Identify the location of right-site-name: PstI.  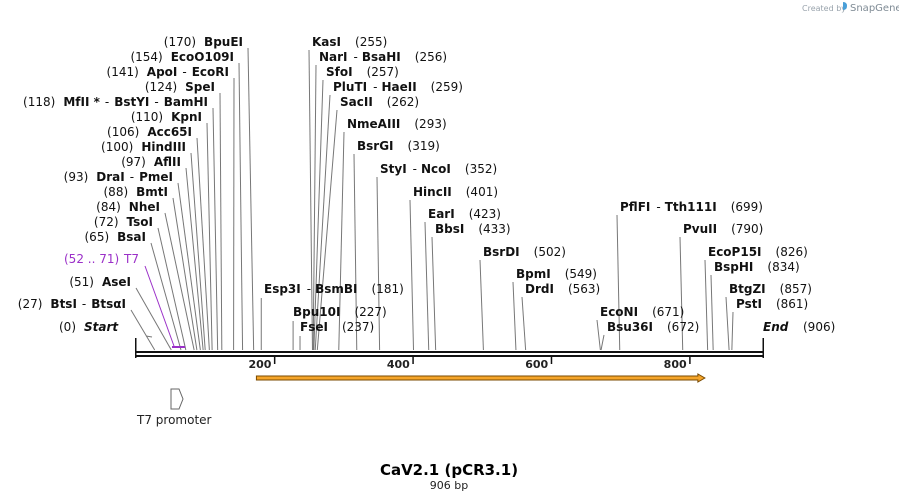
(749, 304).